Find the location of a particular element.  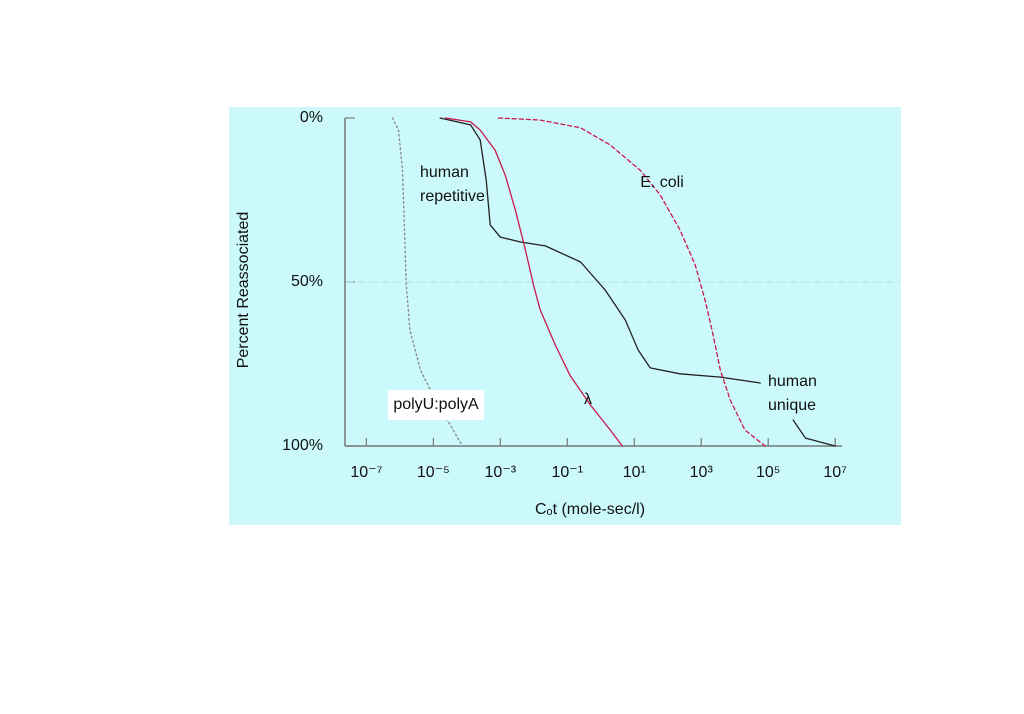

annotation: unique is located at coordinates (792, 405).